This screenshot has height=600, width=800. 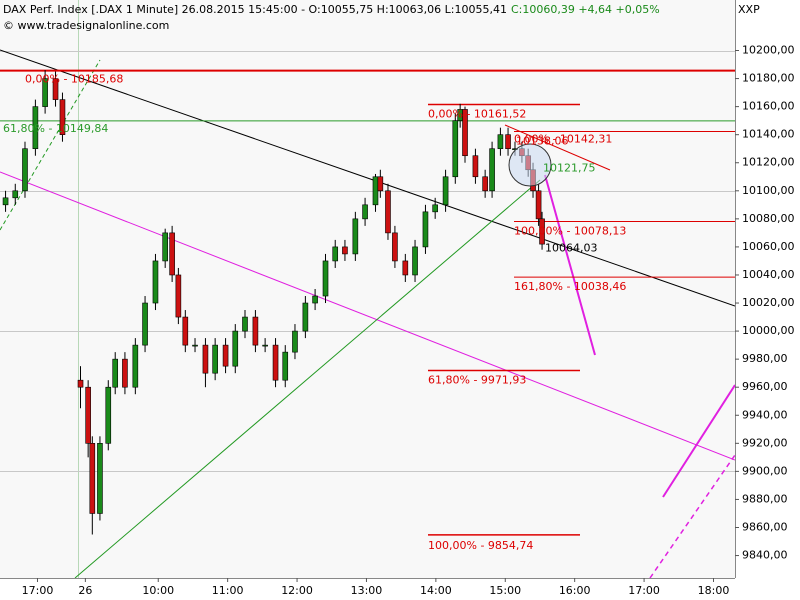 I want to click on y-tick-label: 10200,00, so click(x=768, y=50).